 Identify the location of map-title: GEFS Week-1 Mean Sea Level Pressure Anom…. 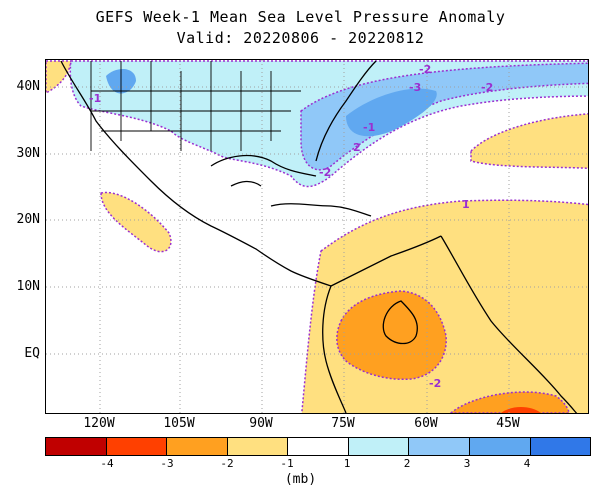
(300, 17).